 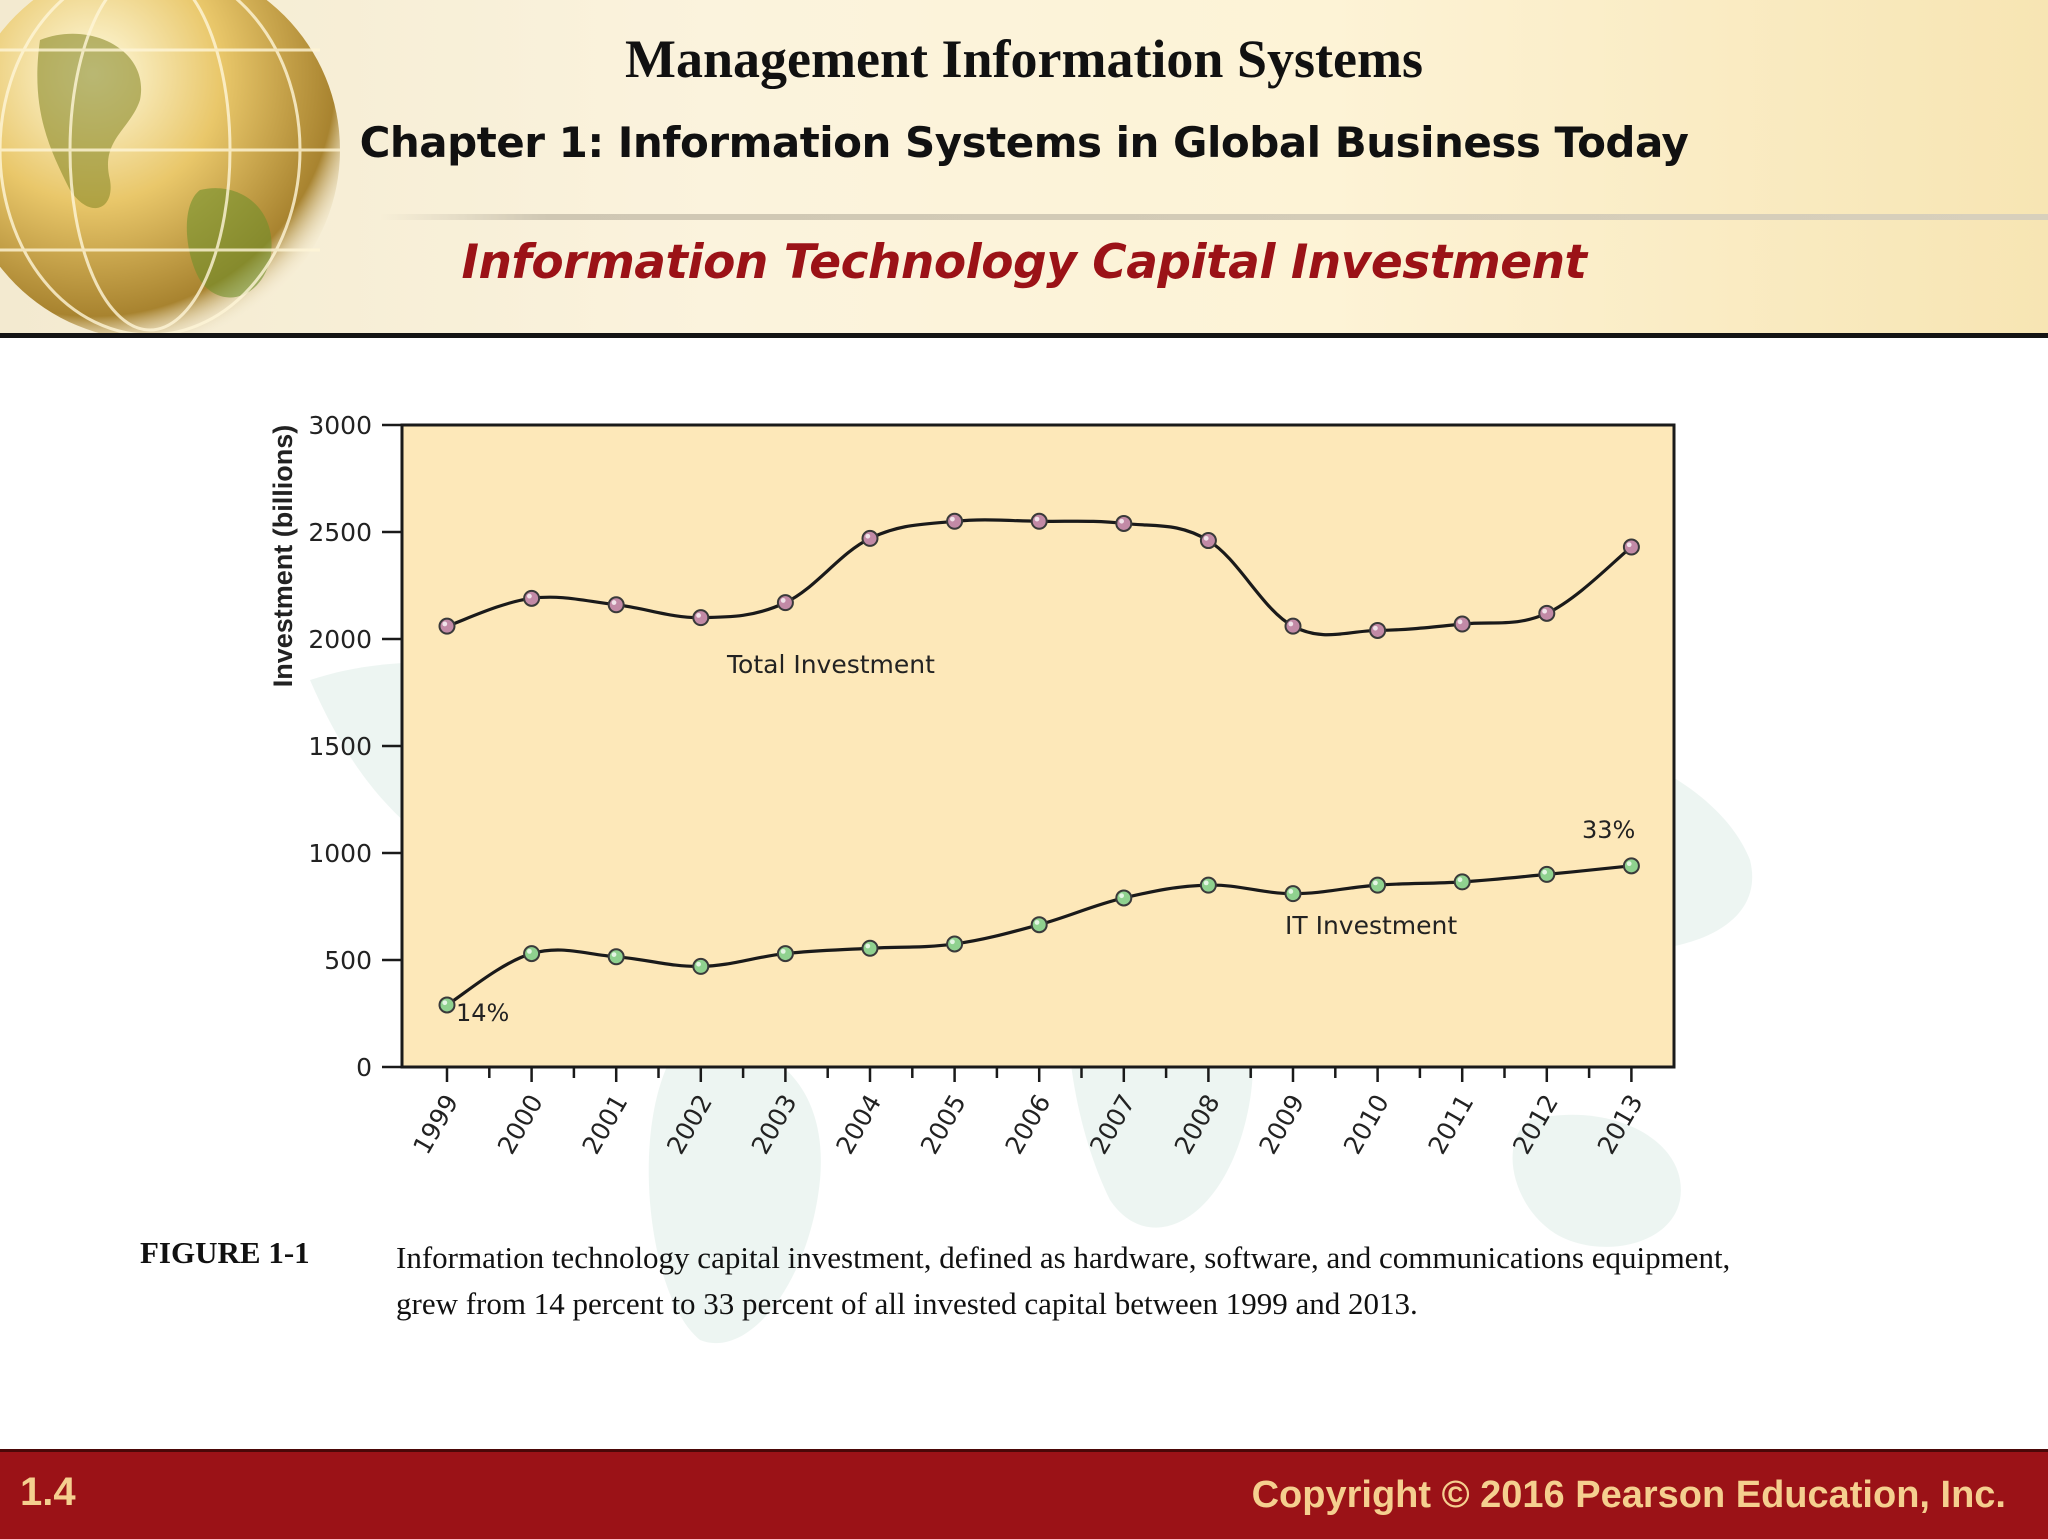 I want to click on y-tick-label: 2500, so click(x=340, y=532).